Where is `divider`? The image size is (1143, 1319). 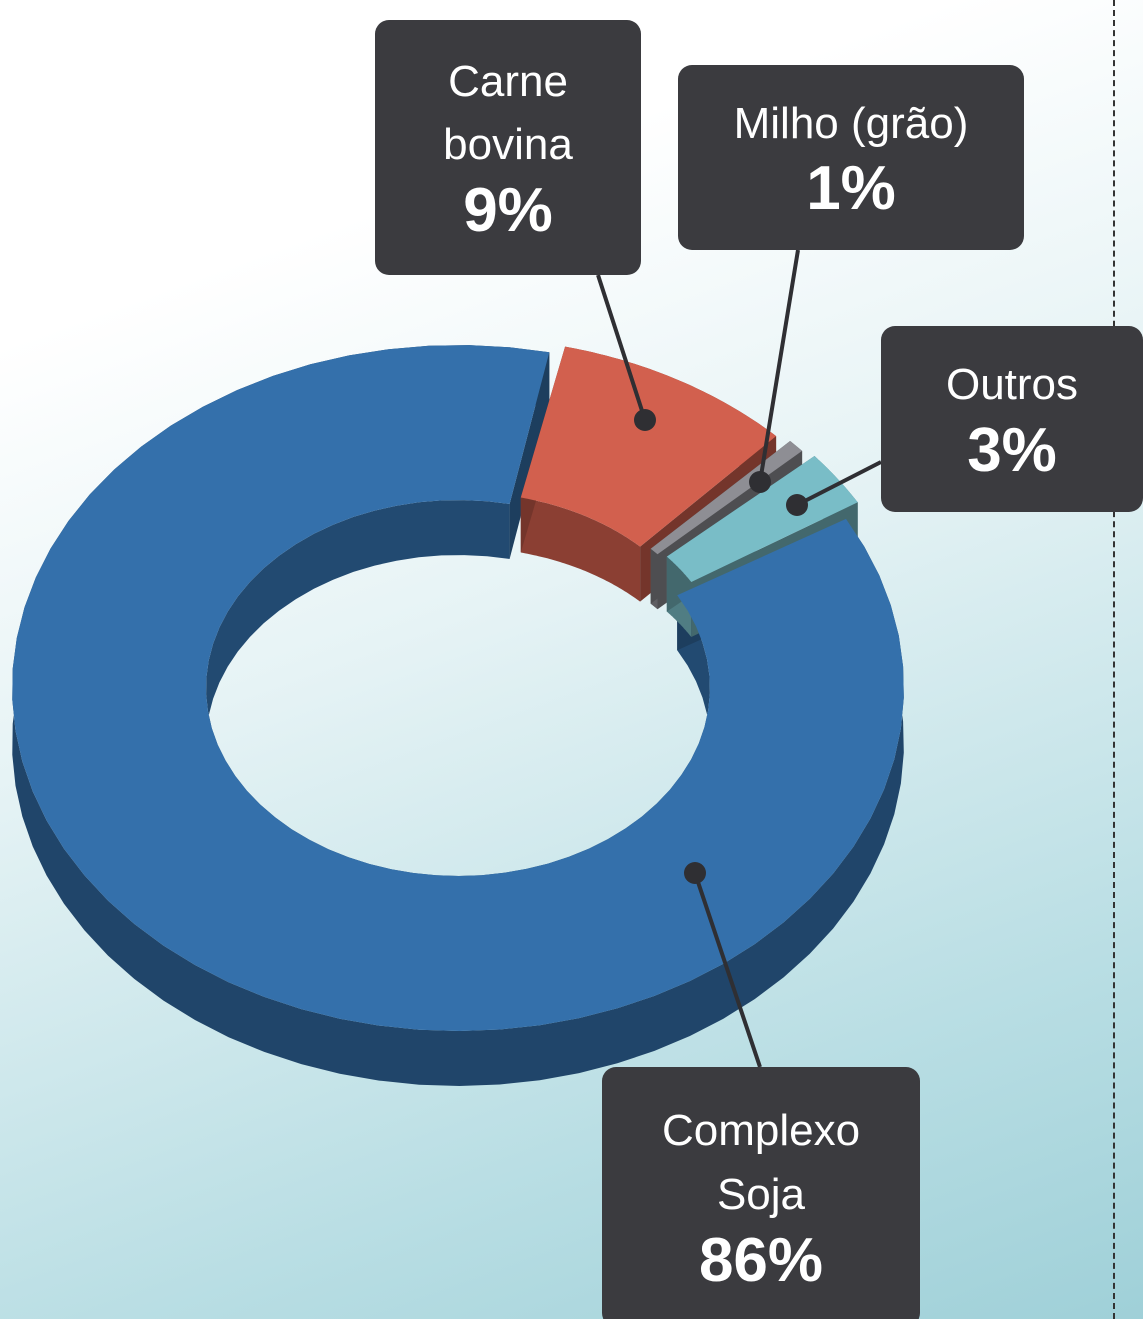
divider is located at coordinates (1114, 659).